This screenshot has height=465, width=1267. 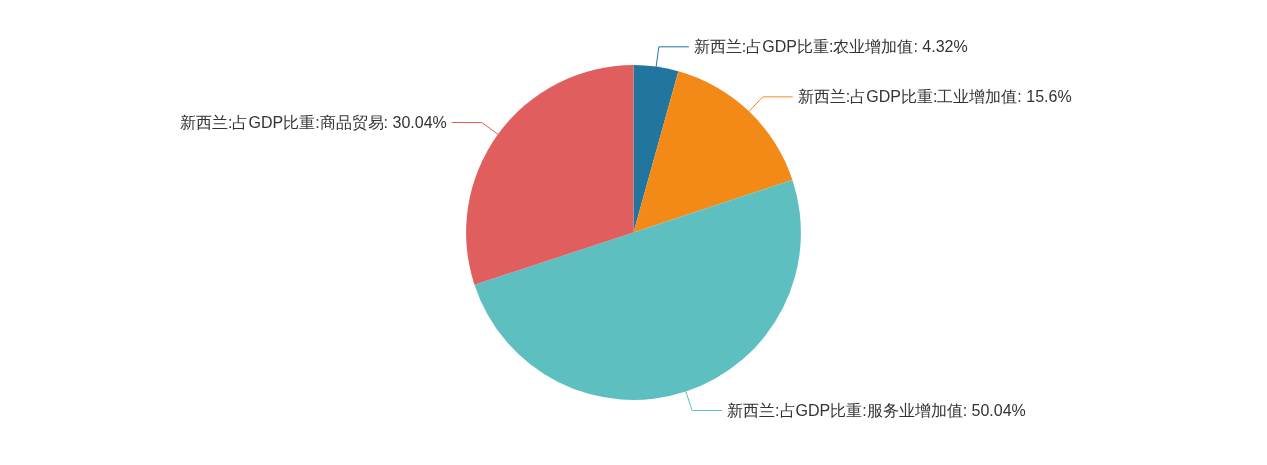 What do you see at coordinates (934, 97) in the screenshot?
I see `slice-label: 新西兰:占GDP比重:工业增加值: 15.6%` at bounding box center [934, 97].